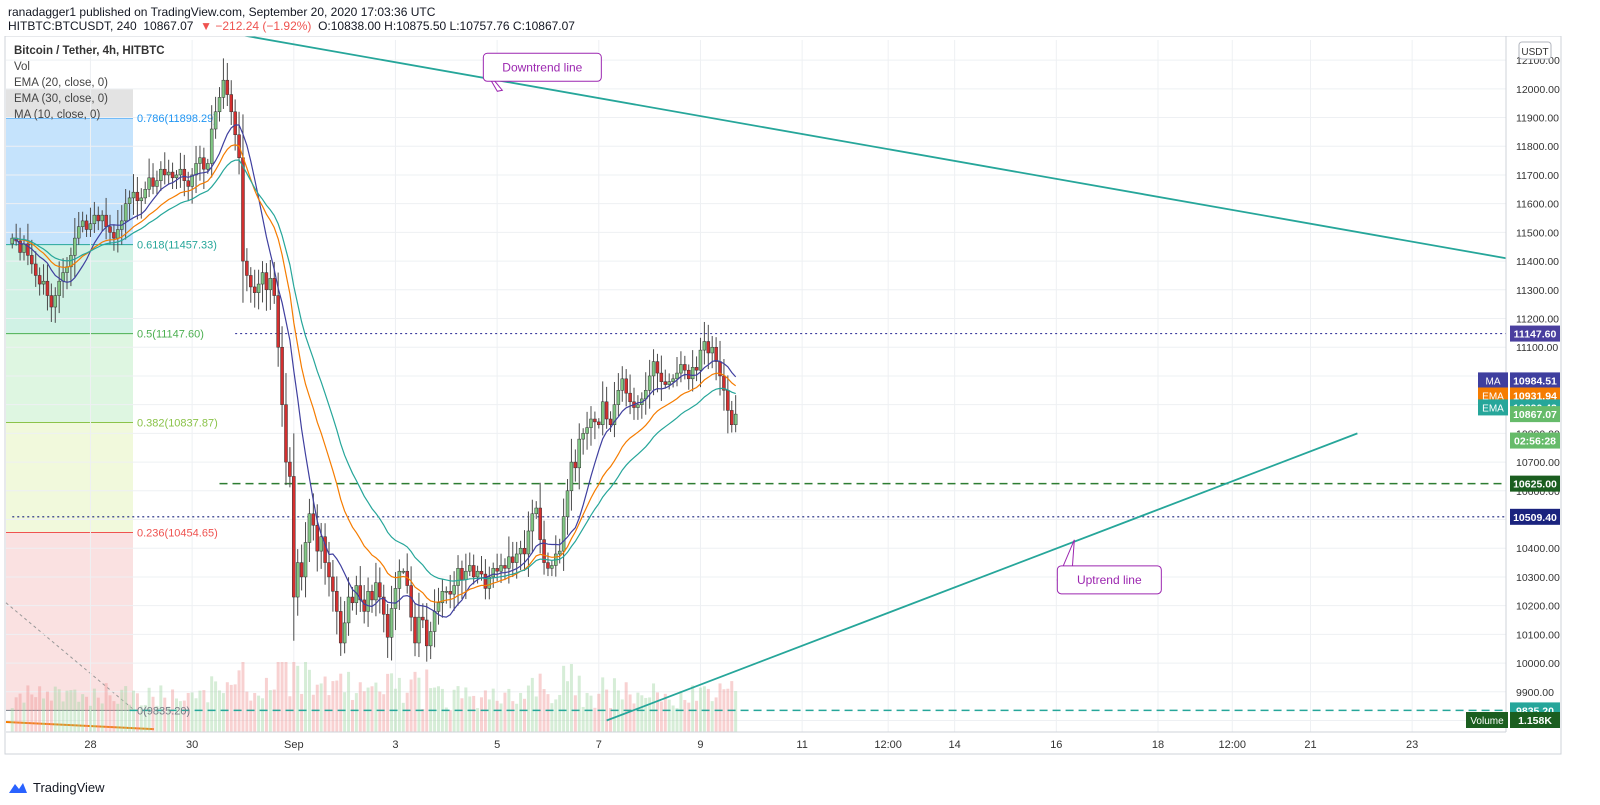 This screenshot has height=805, width=1600. What do you see at coordinates (1538, 607) in the screenshot?
I see `y-tick-label: 10200.00` at bounding box center [1538, 607].